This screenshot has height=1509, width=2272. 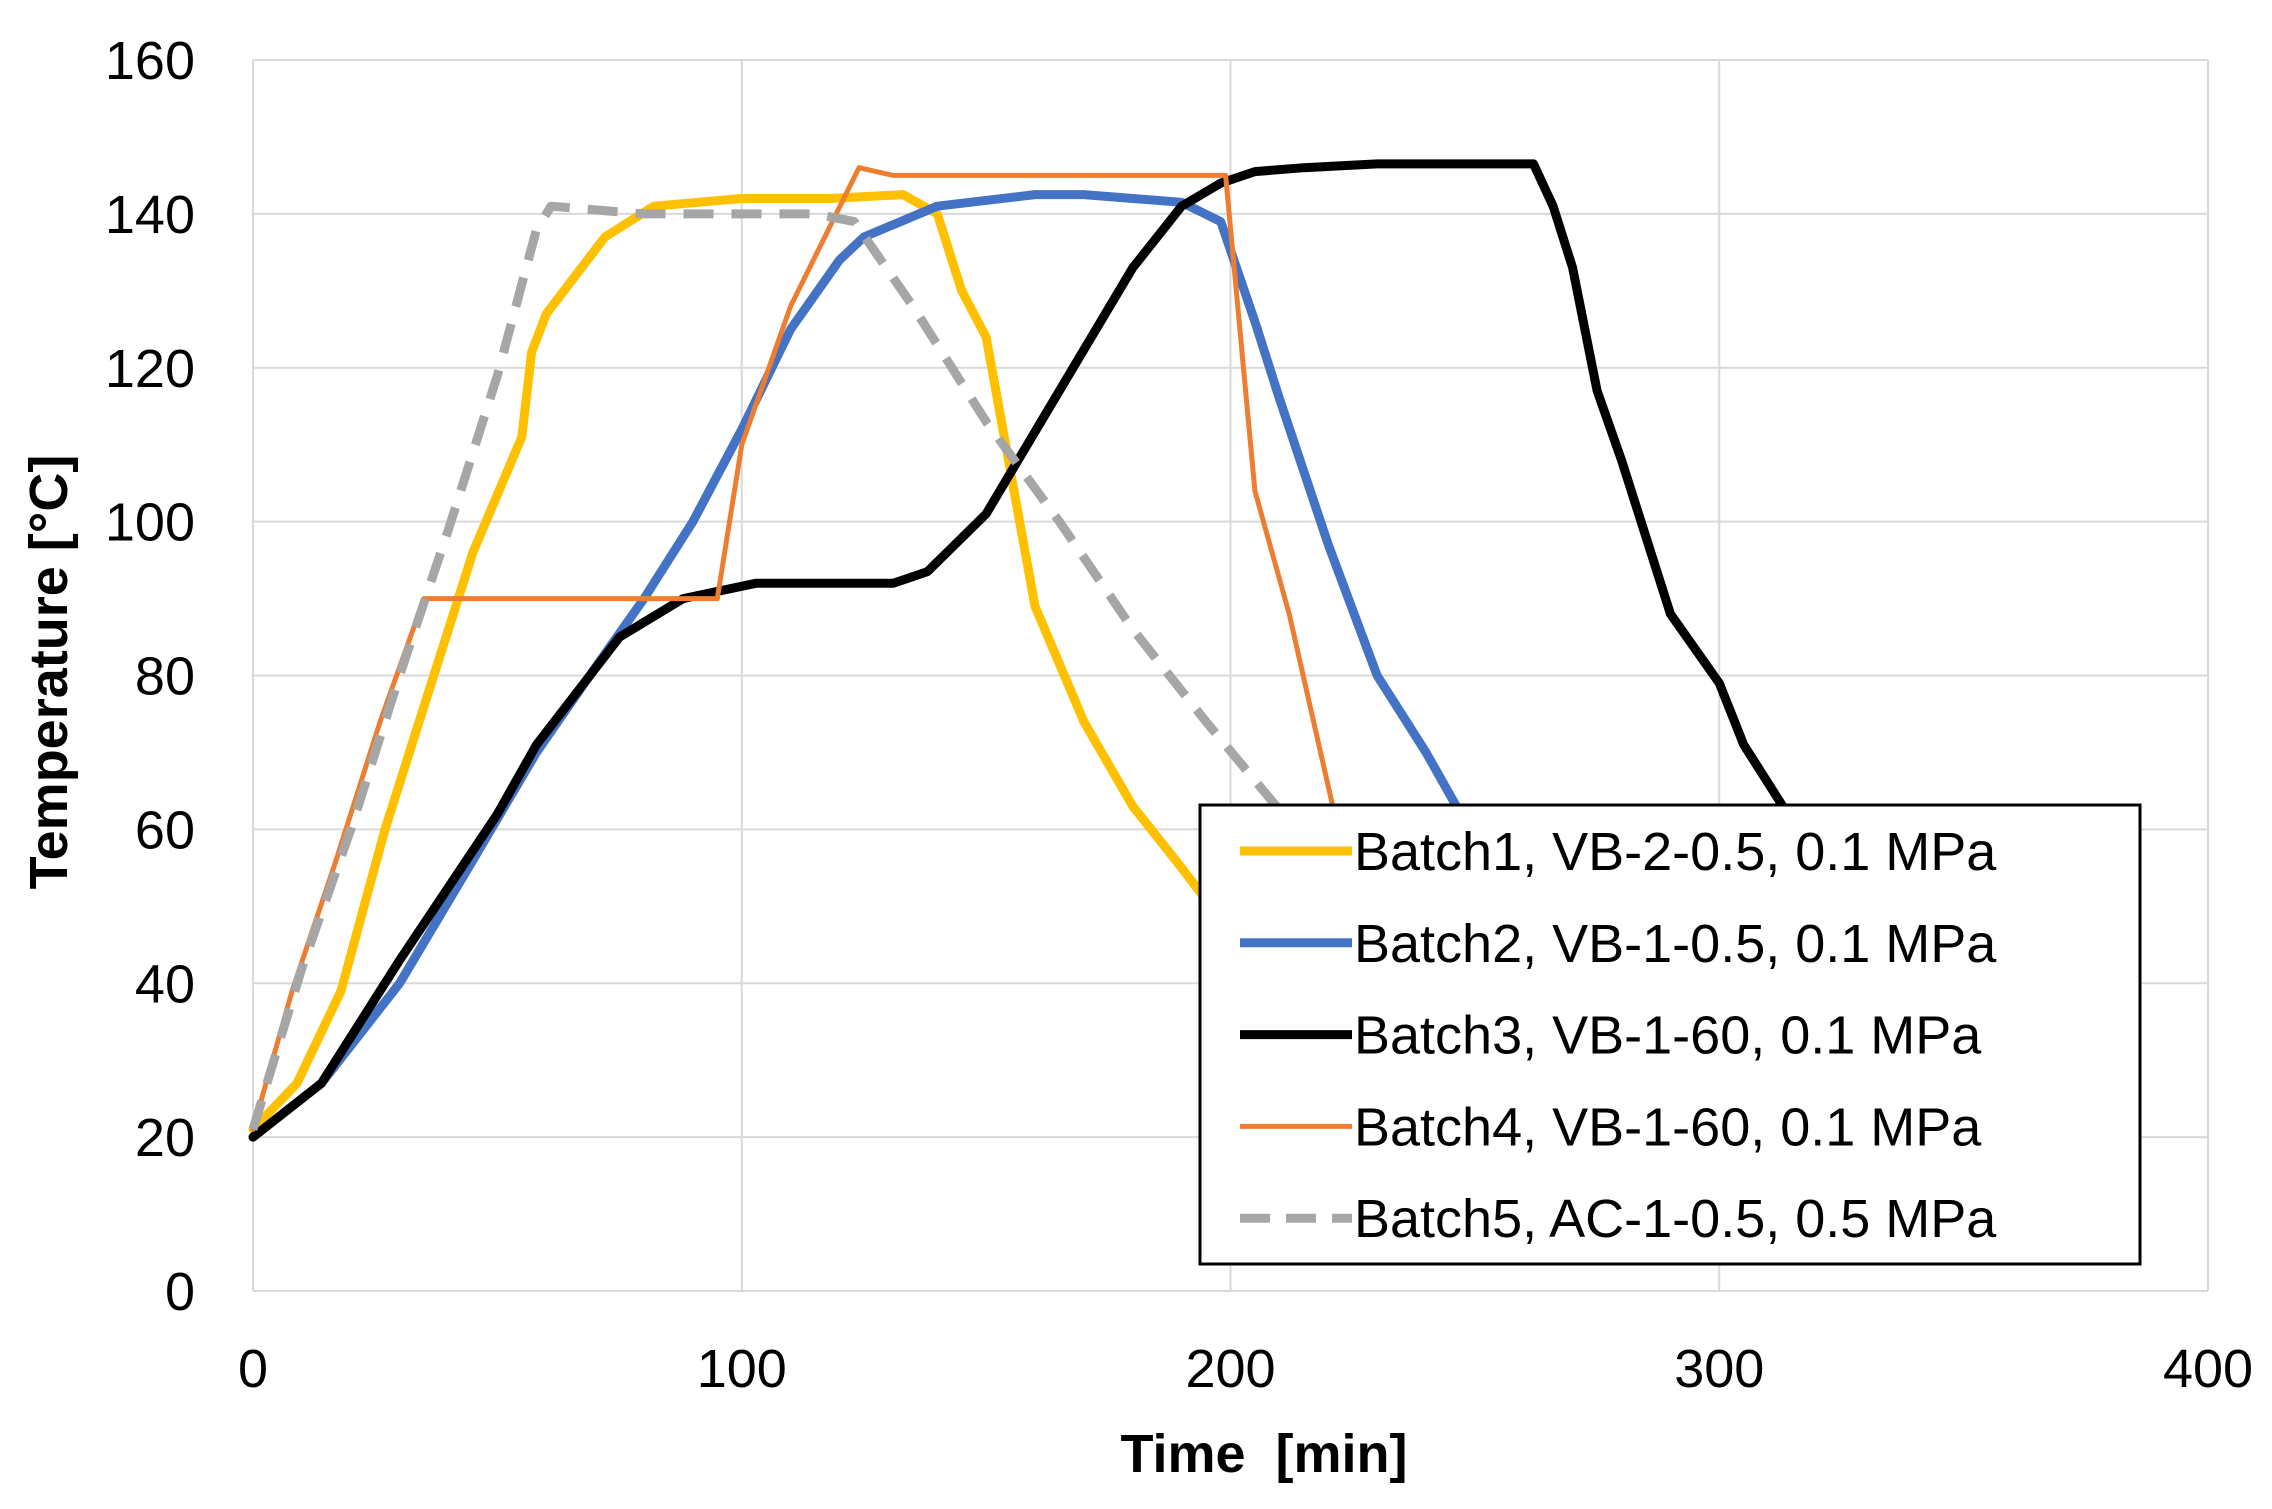 I want to click on legend-label-batch1: Batch1, VB-2-0.5, 0.1 MPa, so click(x=1675, y=852).